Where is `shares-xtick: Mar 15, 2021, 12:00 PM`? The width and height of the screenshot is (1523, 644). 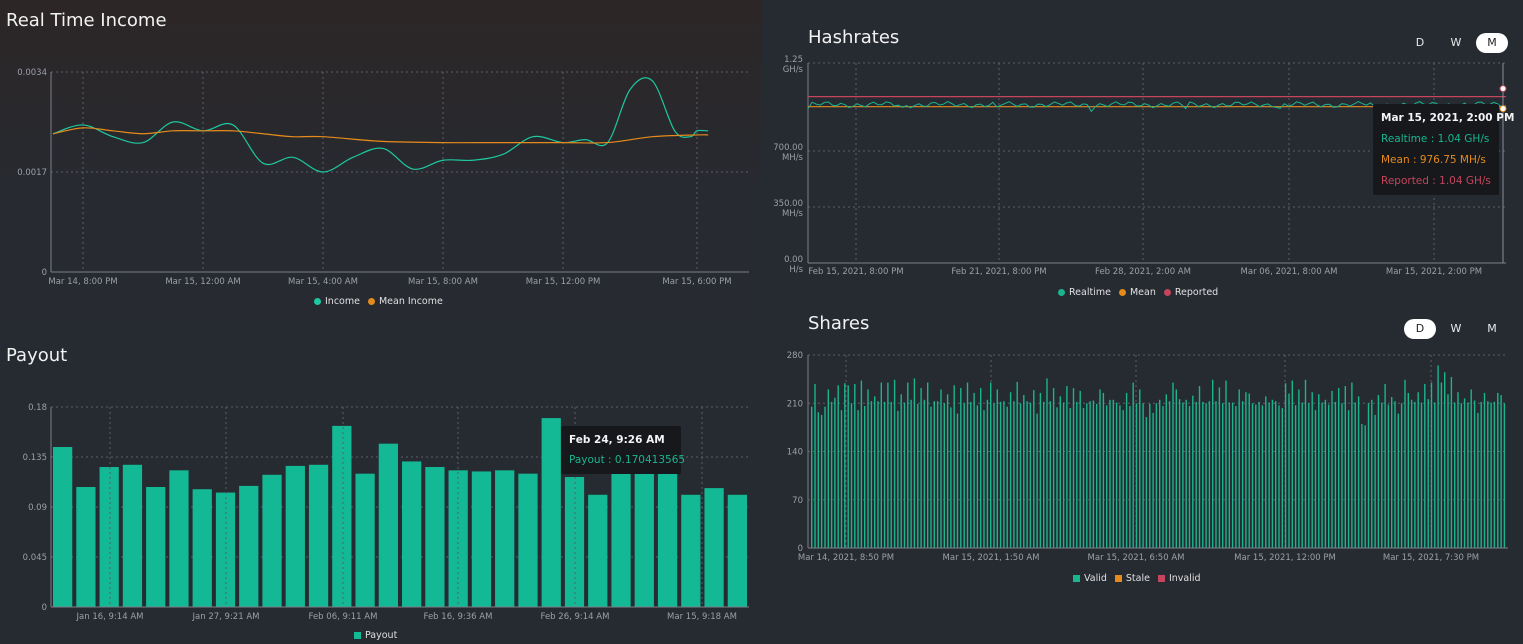 shares-xtick: Mar 15, 2021, 12:00 PM is located at coordinates (1285, 558).